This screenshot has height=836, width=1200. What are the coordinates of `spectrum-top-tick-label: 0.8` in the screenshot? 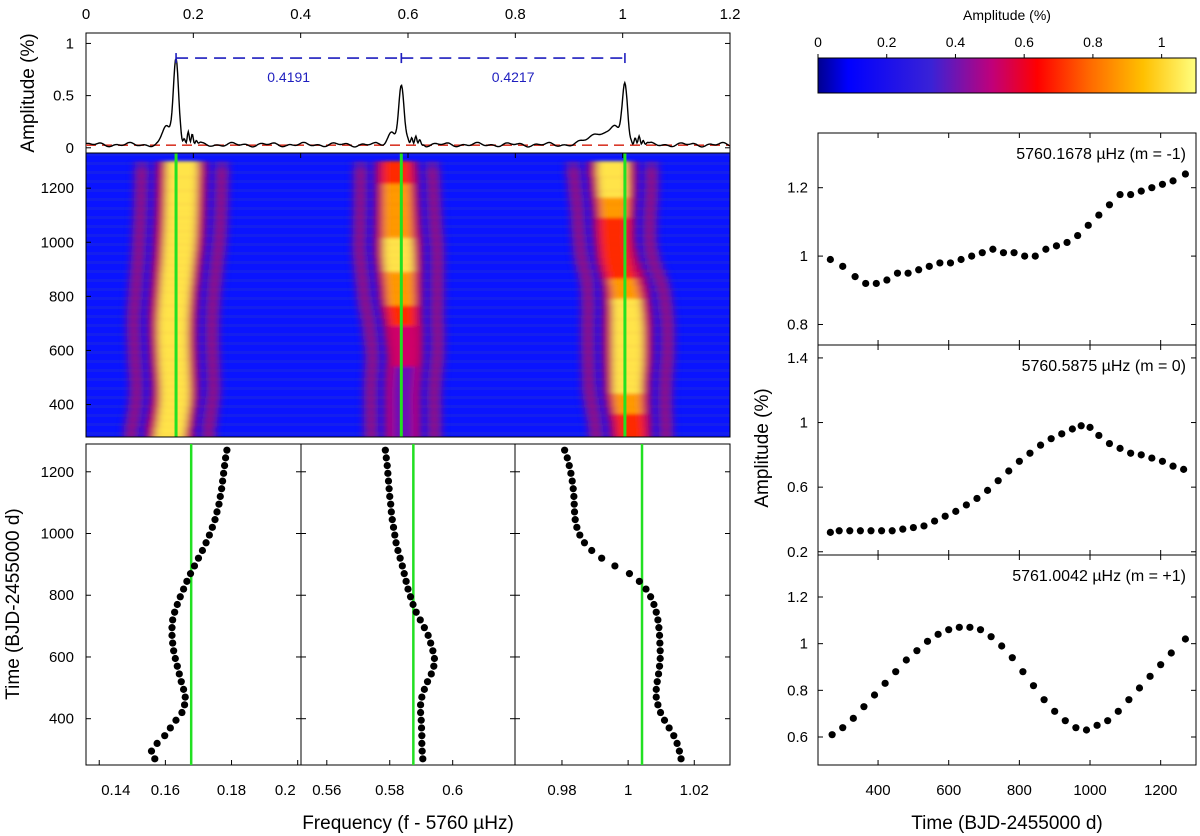 It's located at (515, 14).